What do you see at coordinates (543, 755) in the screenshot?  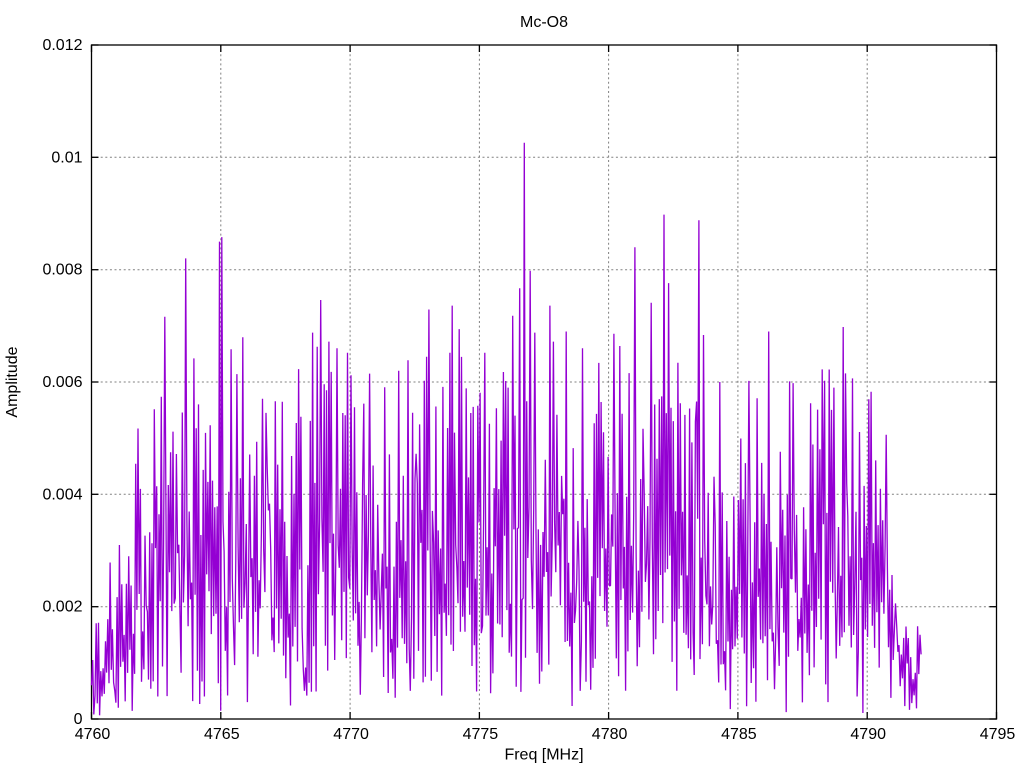 I see `svg-text: Freq [MHz]` at bounding box center [543, 755].